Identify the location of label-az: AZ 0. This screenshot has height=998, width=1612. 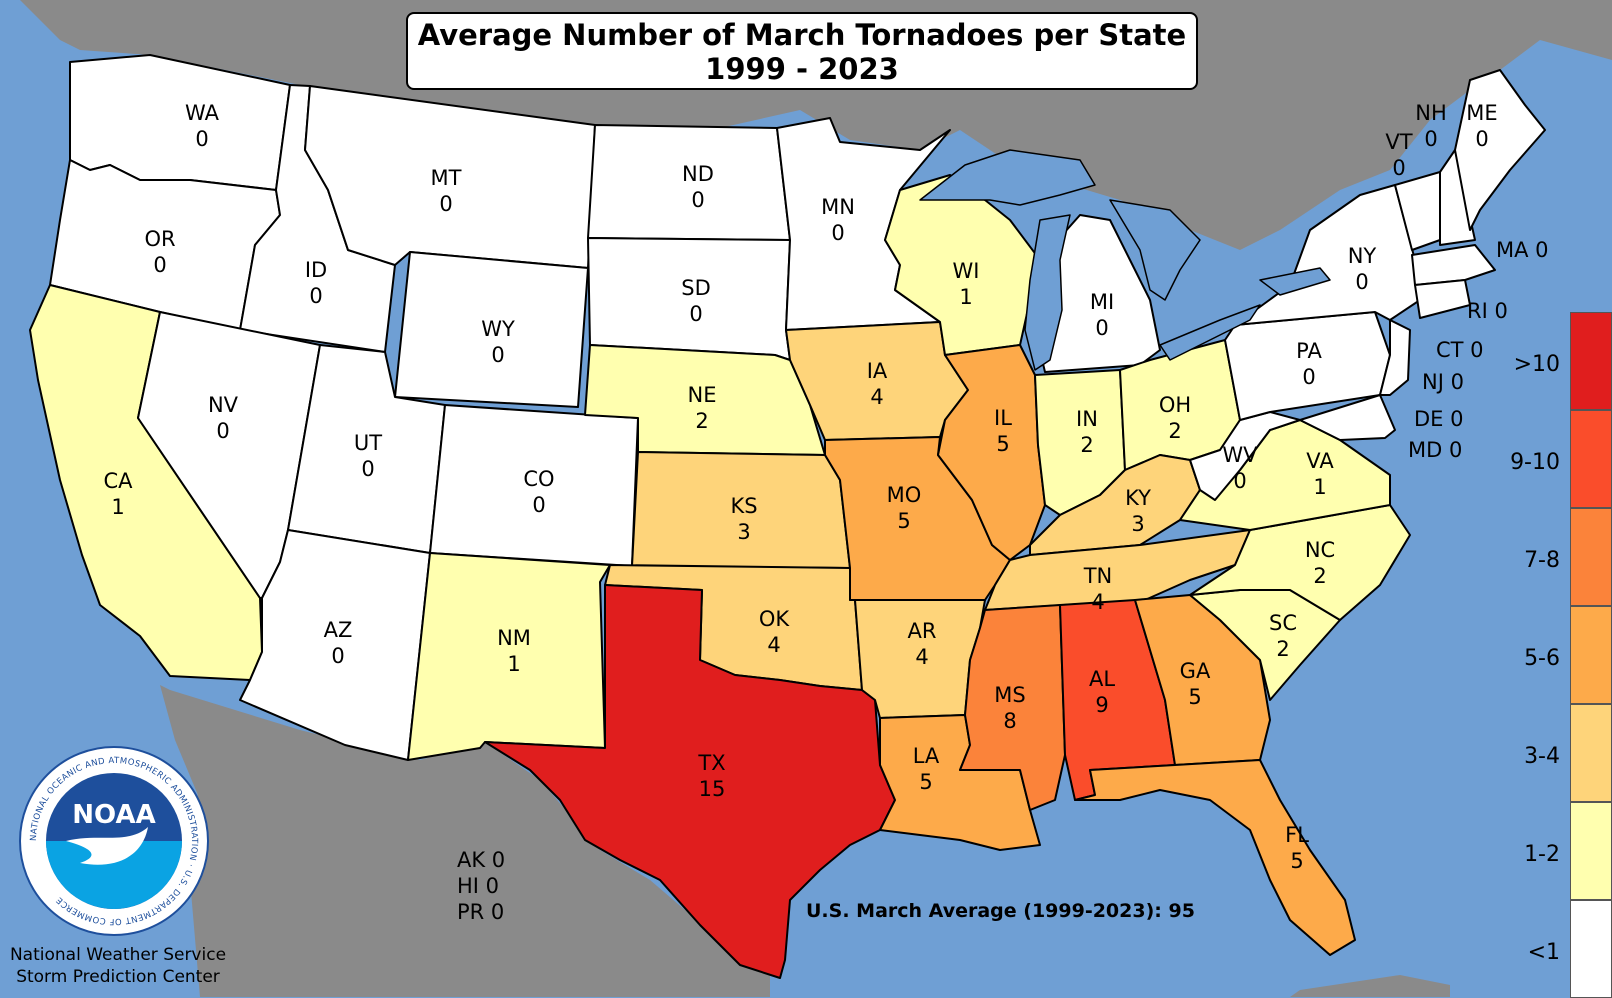
(338, 643).